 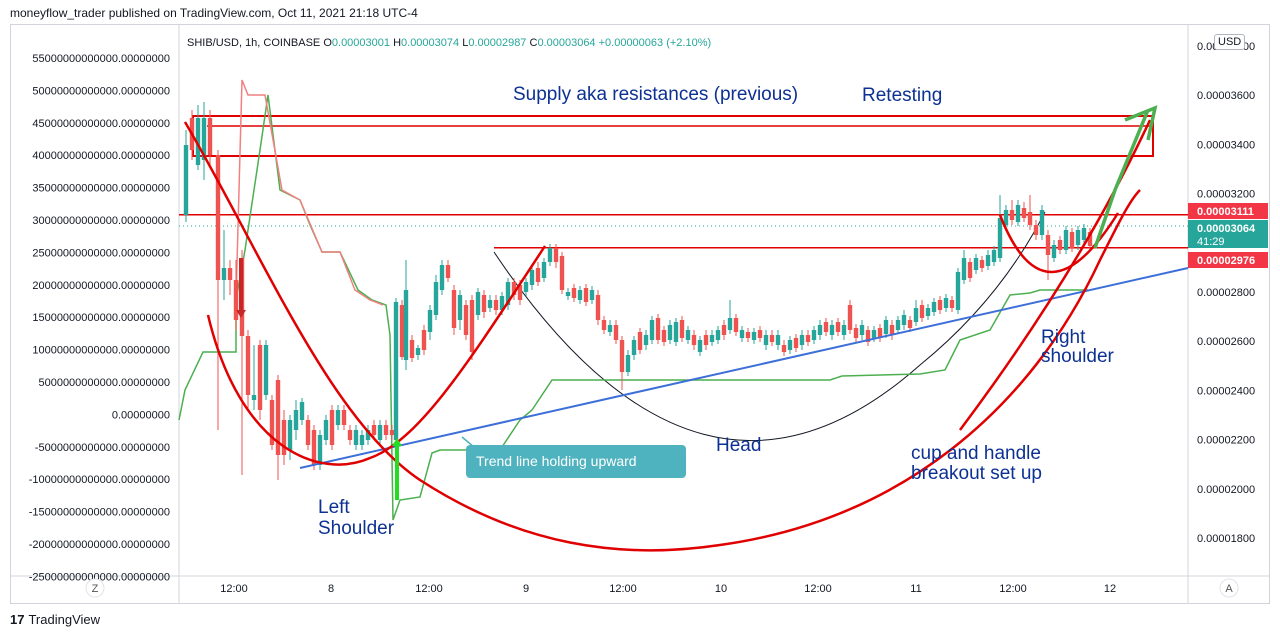 I want to click on left-shoulder-curve, so click(x=376, y=355).